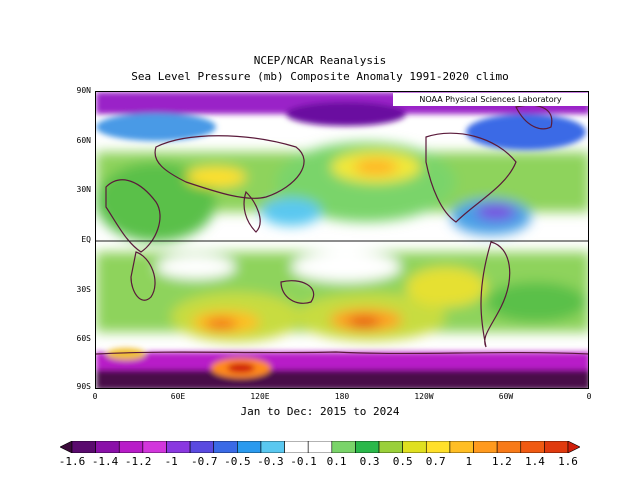 This screenshot has width=640, height=496. Describe the element at coordinates (568, 461) in the screenshot. I see `colorbar-tick-label: 1.6` at that location.